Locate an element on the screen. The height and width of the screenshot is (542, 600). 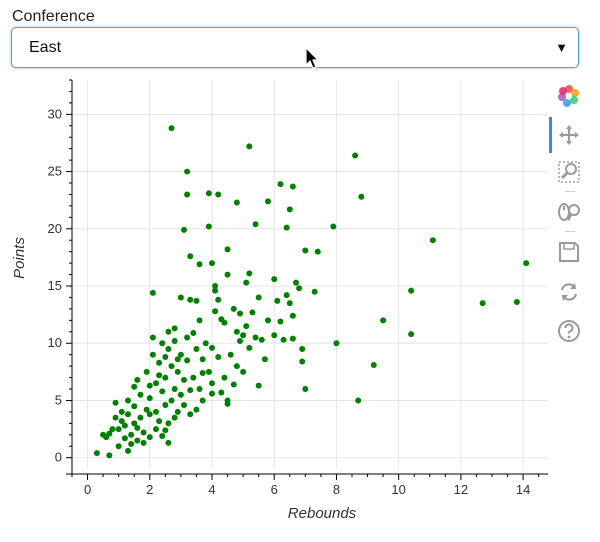
box-zoom-icon is located at coordinates (569, 172).